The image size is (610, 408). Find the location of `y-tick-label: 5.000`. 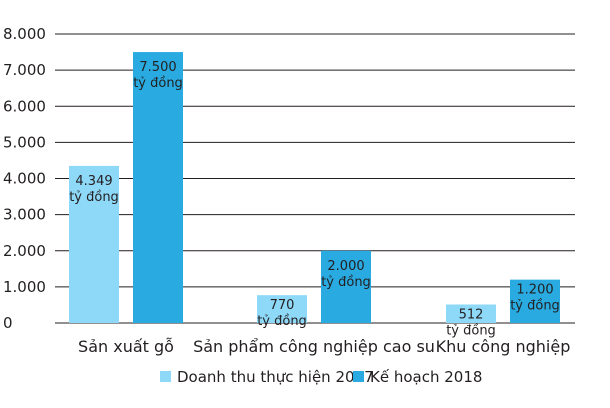

y-tick-label: 5.000 is located at coordinates (24, 142).